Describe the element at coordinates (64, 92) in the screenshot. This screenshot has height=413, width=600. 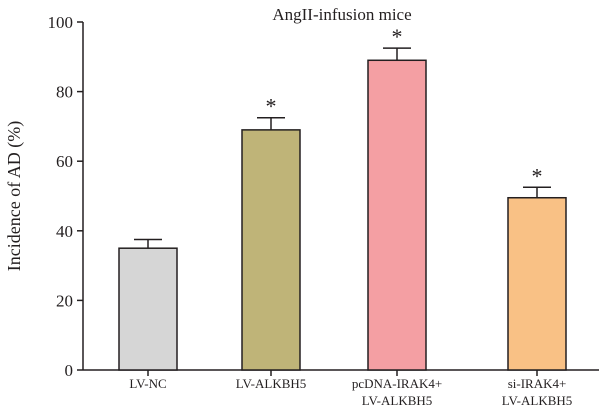
I see `y-tick-label: 80` at that location.